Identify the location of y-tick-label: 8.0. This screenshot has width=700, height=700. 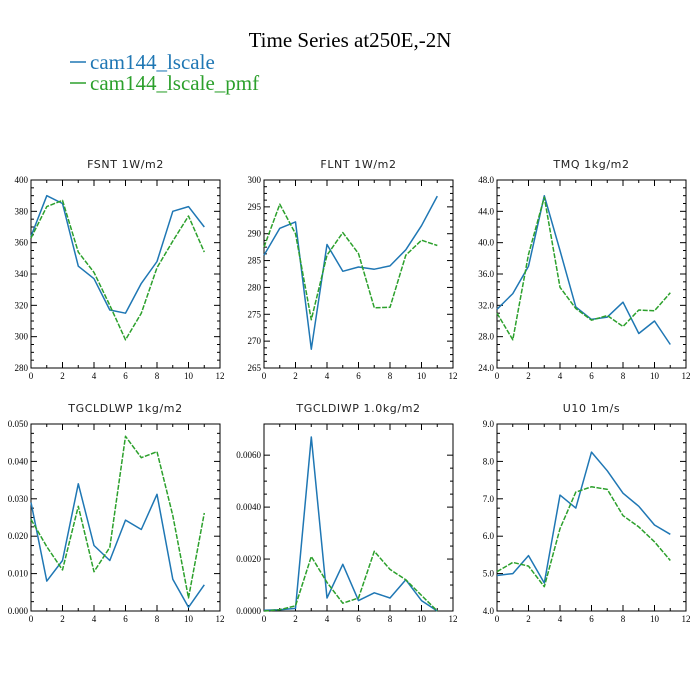
(489, 461).